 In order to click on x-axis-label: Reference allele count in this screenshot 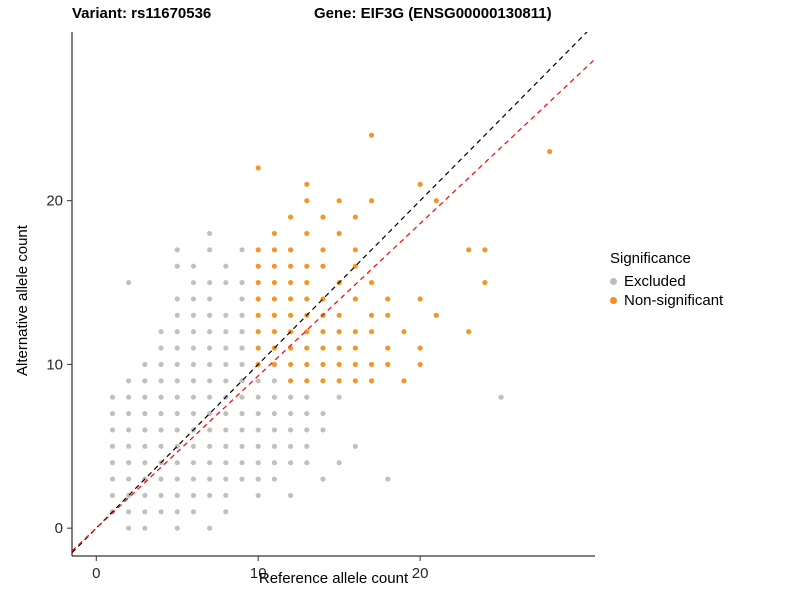, I will do `click(333, 578)`.